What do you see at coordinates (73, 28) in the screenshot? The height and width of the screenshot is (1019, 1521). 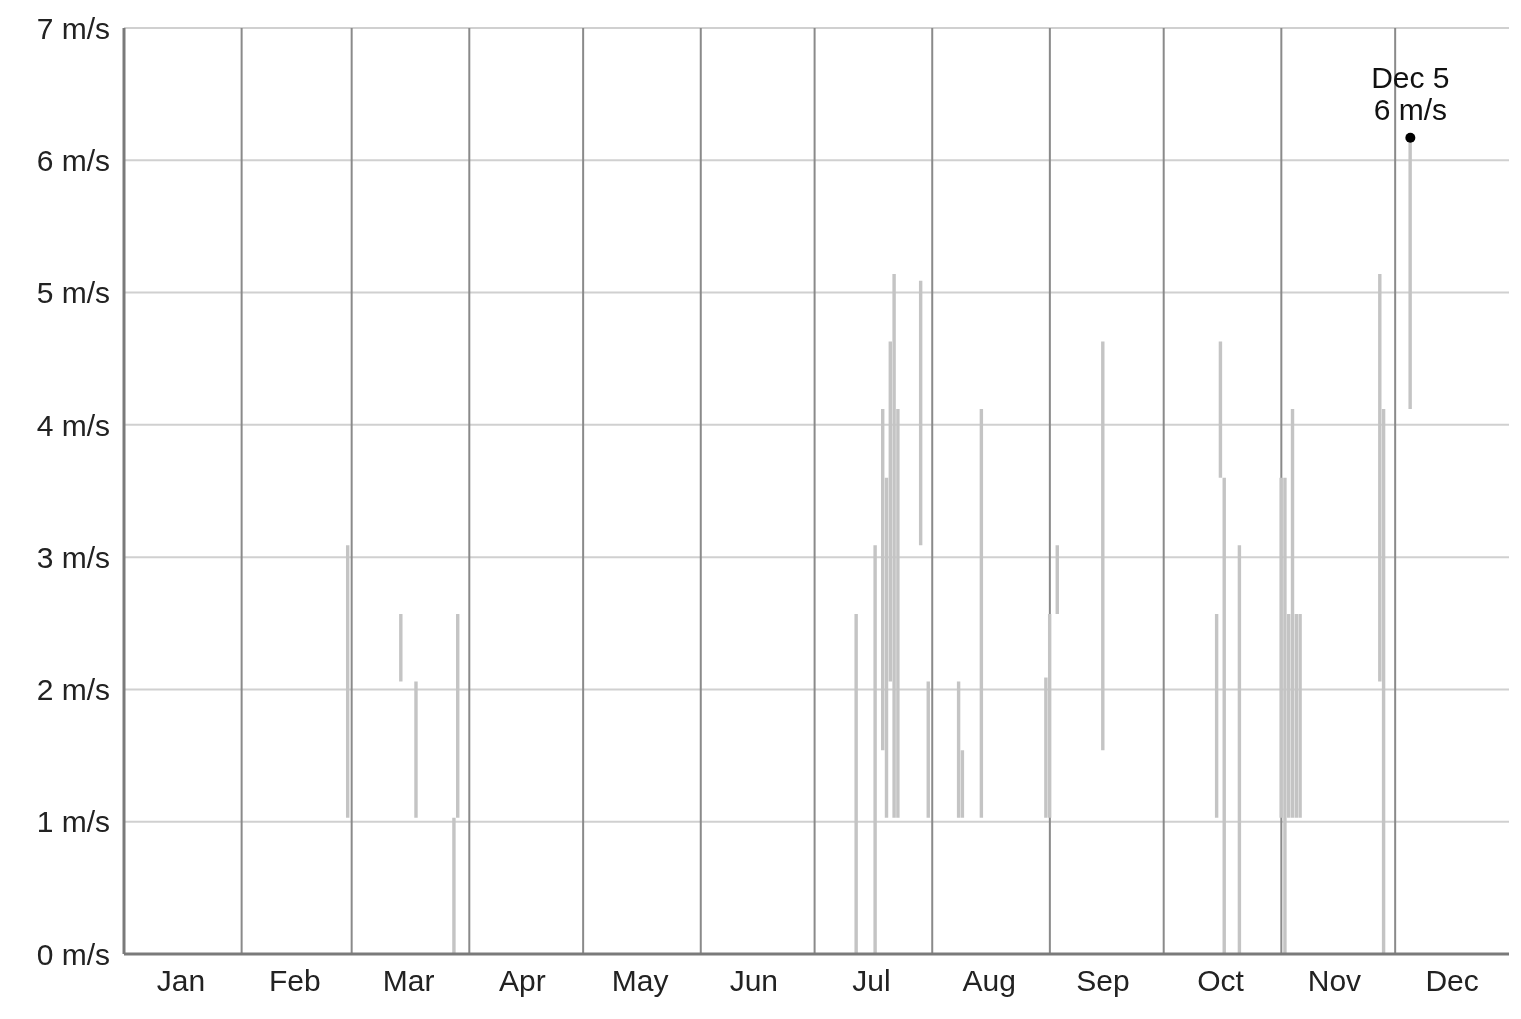 I see `y-tick-label: 7 m/s` at bounding box center [73, 28].